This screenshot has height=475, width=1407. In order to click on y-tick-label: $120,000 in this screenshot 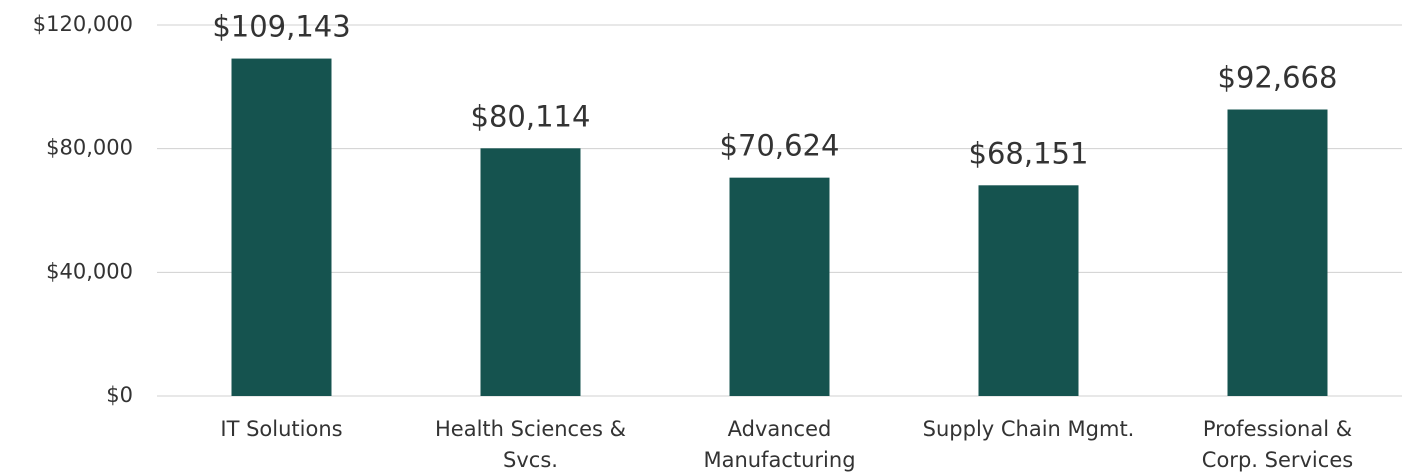, I will do `click(83, 24)`.